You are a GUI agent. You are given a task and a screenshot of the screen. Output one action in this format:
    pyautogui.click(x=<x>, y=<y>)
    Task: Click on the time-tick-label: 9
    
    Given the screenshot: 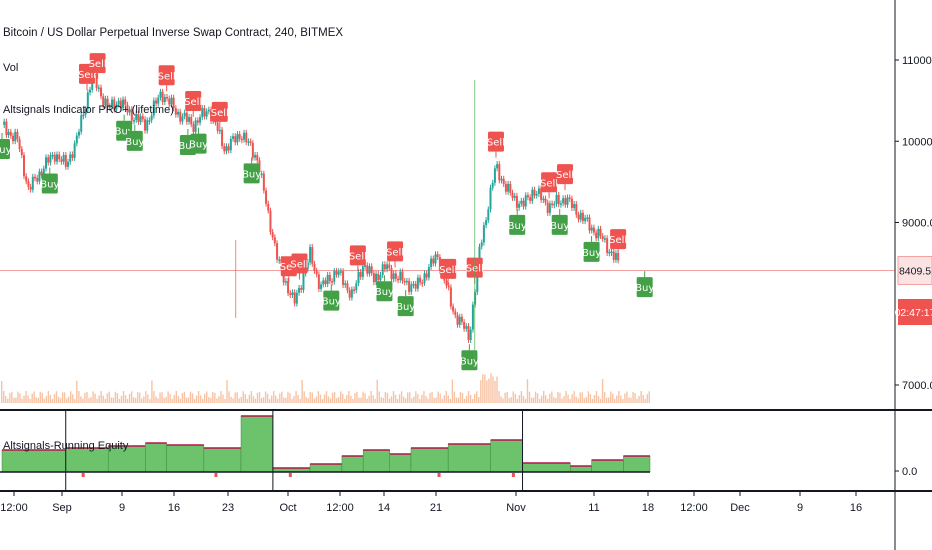 What is the action you would take?
    pyautogui.click(x=122, y=508)
    